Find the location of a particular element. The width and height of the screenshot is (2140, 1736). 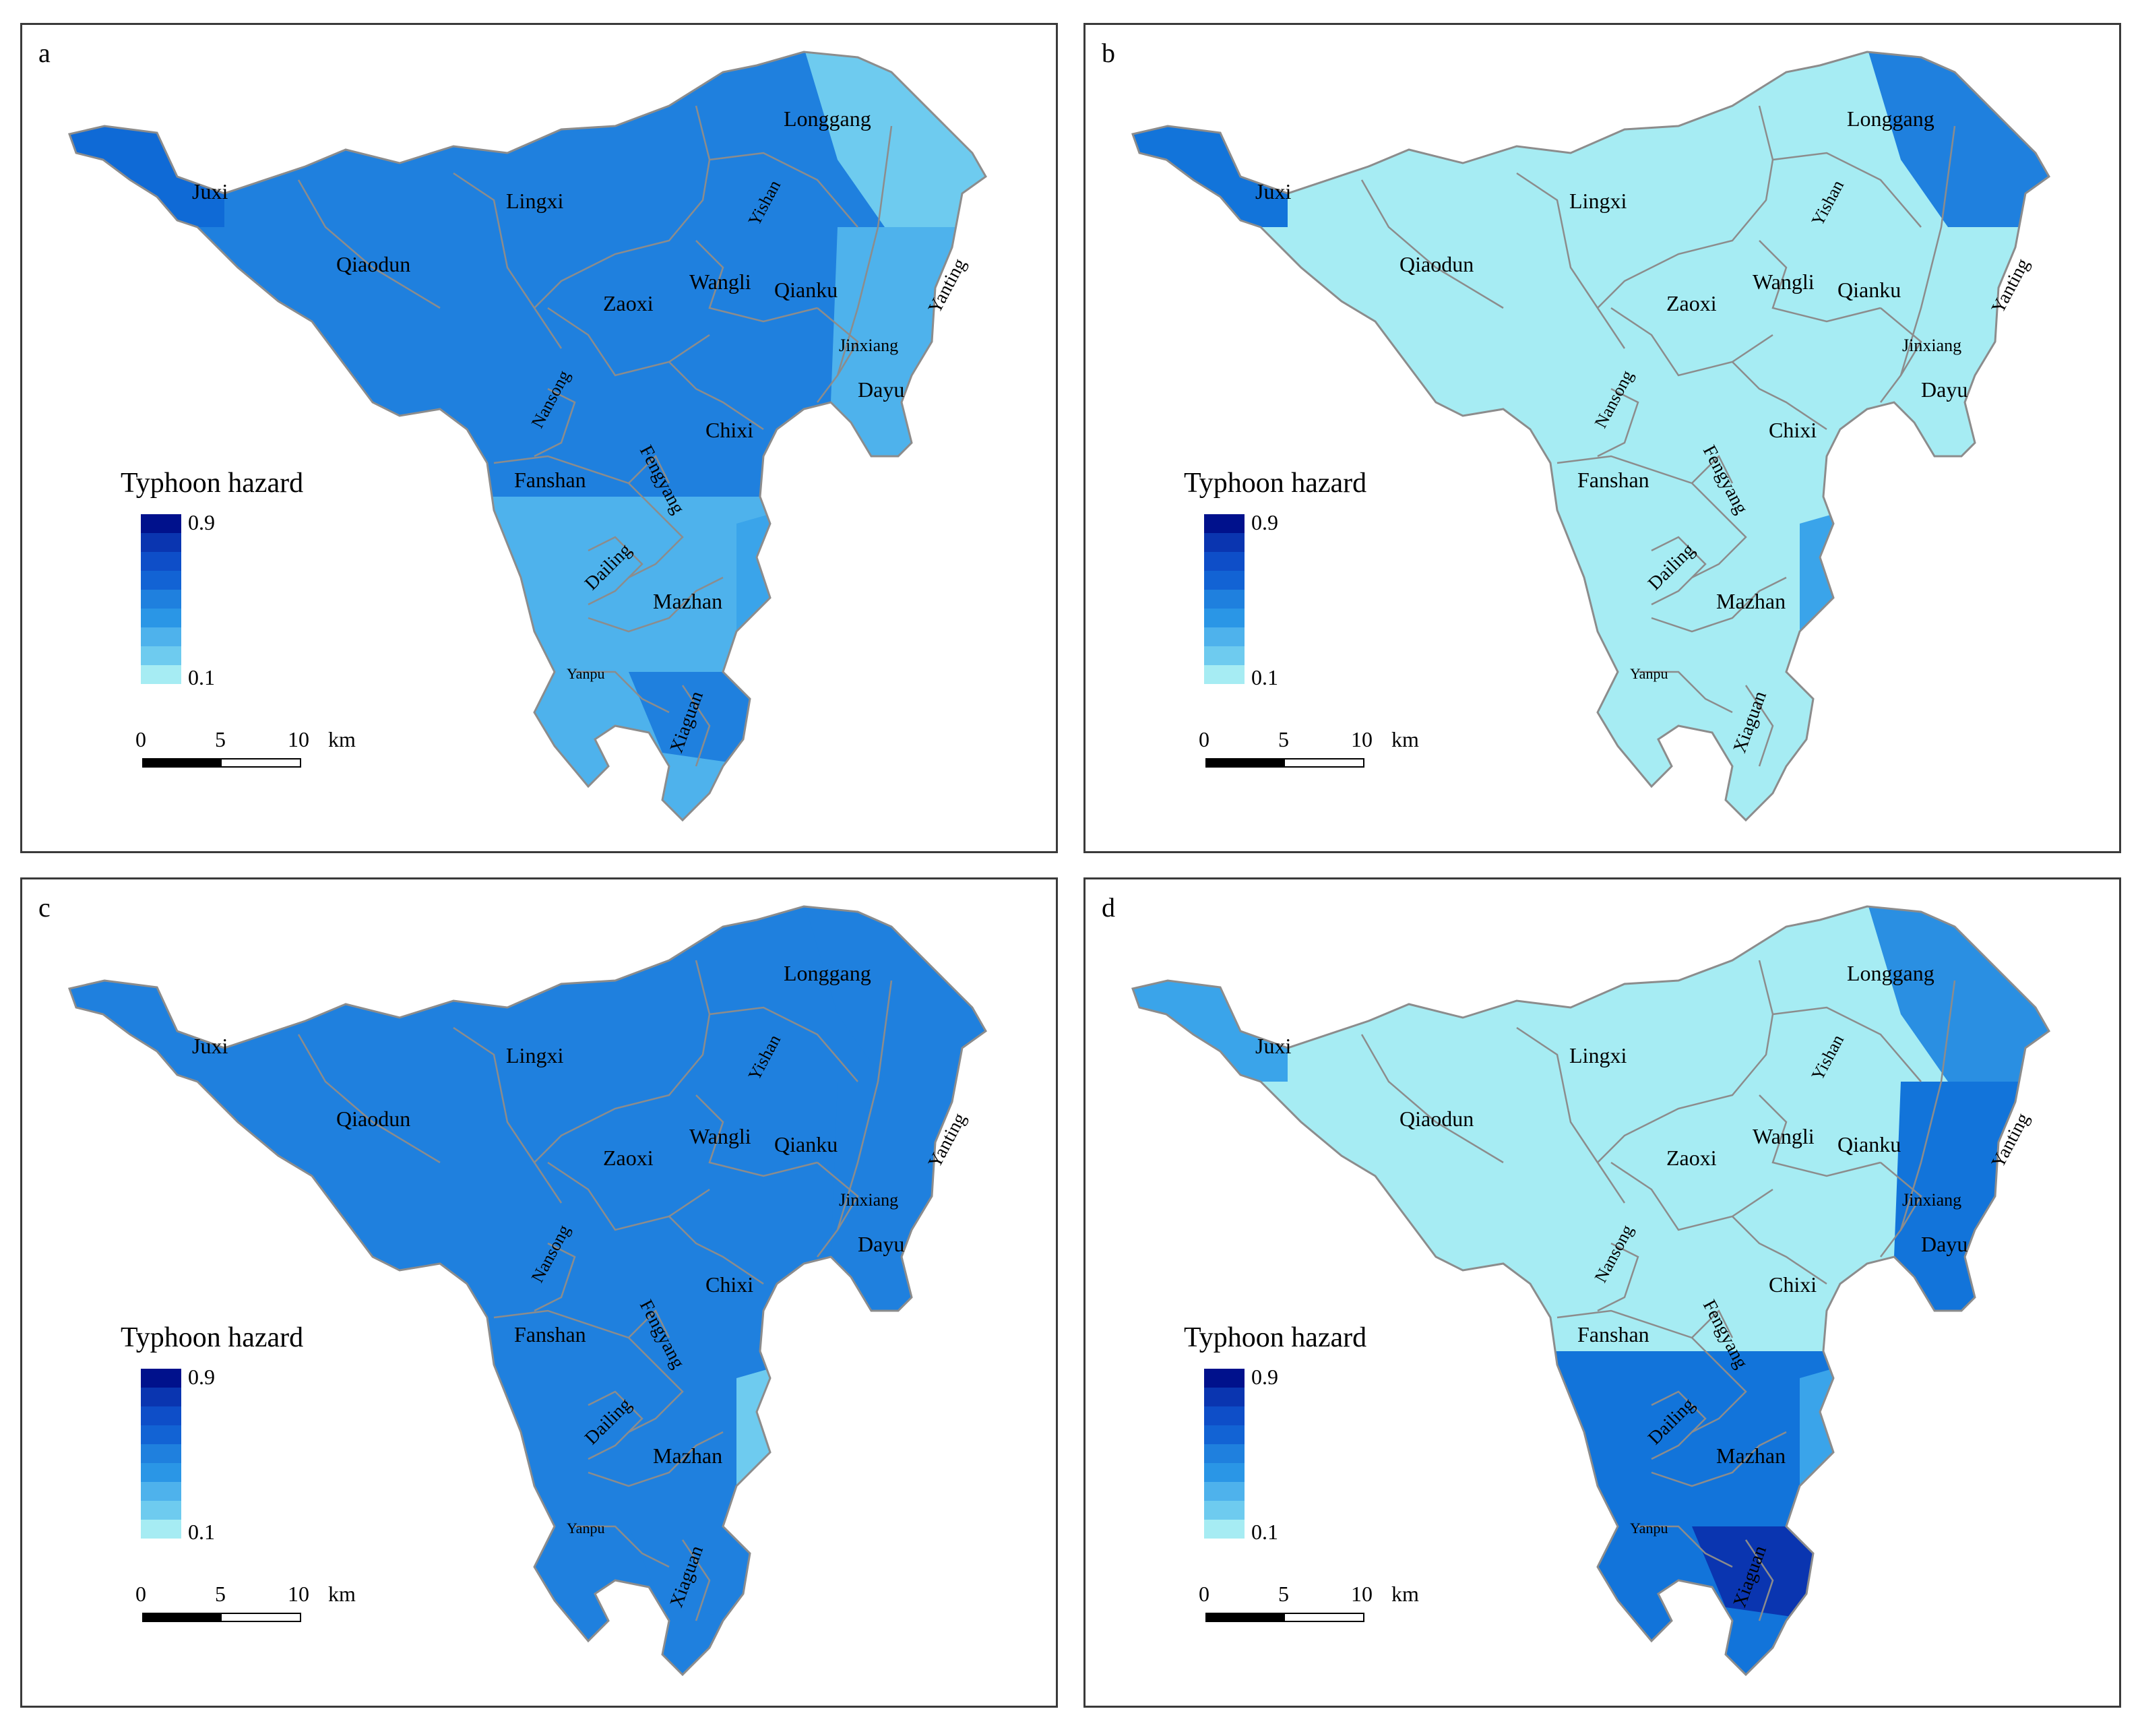

panel-label: d is located at coordinates (1108, 908).